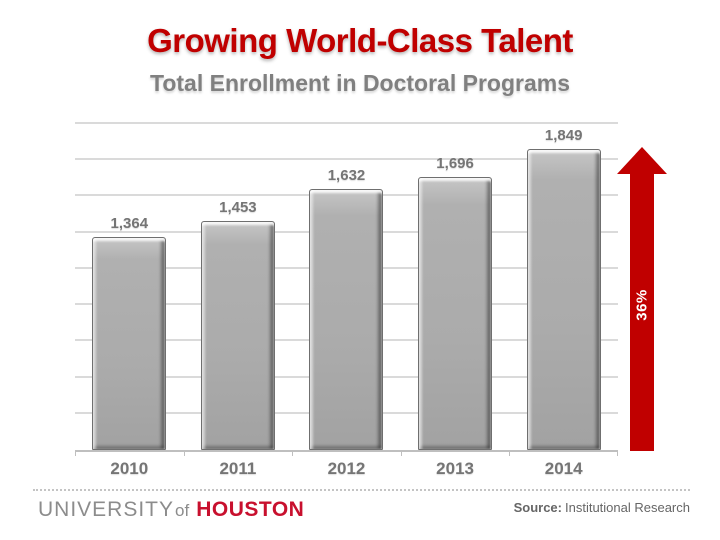 This screenshot has height=540, width=720. What do you see at coordinates (129, 343) in the screenshot?
I see `bar-2010` at bounding box center [129, 343].